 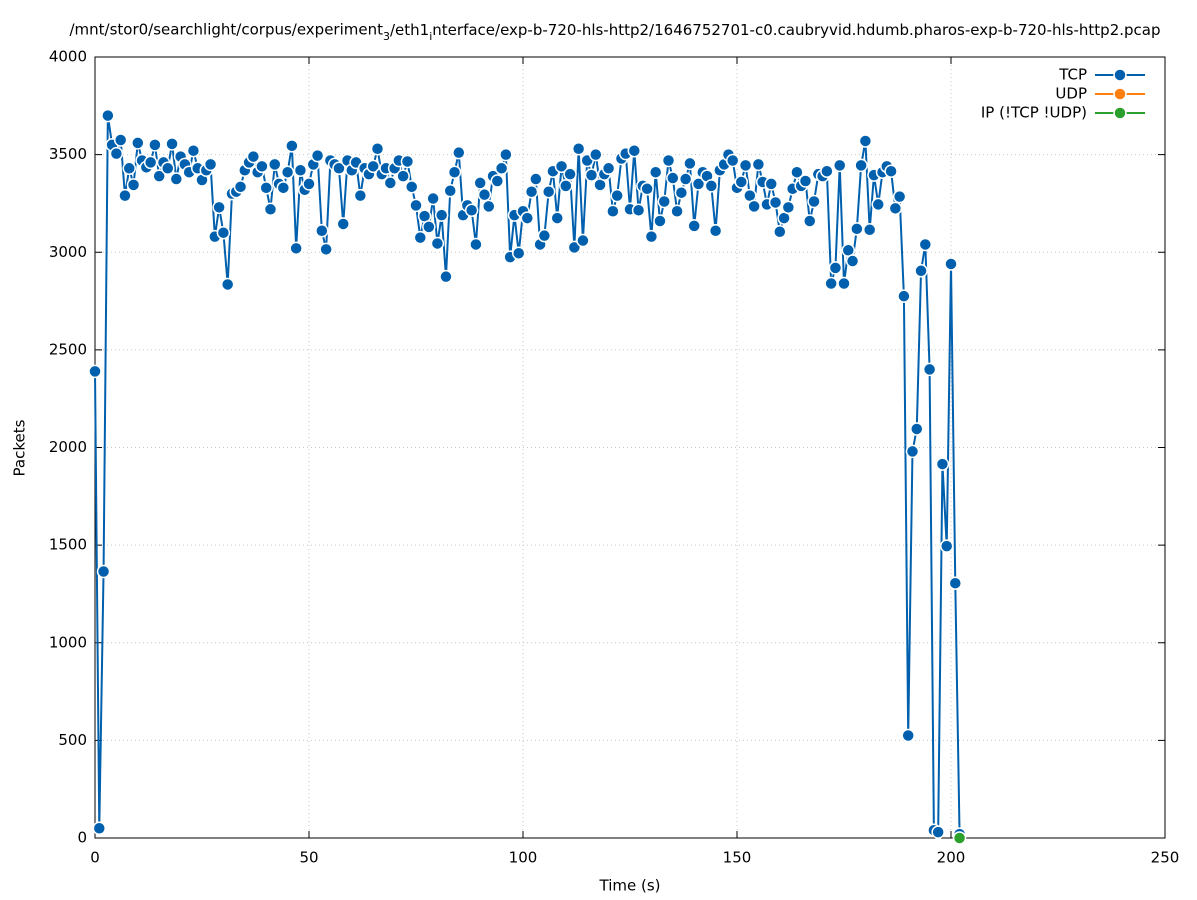 What do you see at coordinates (68, 154) in the screenshot?
I see `y-tick-label: 3500` at bounding box center [68, 154].